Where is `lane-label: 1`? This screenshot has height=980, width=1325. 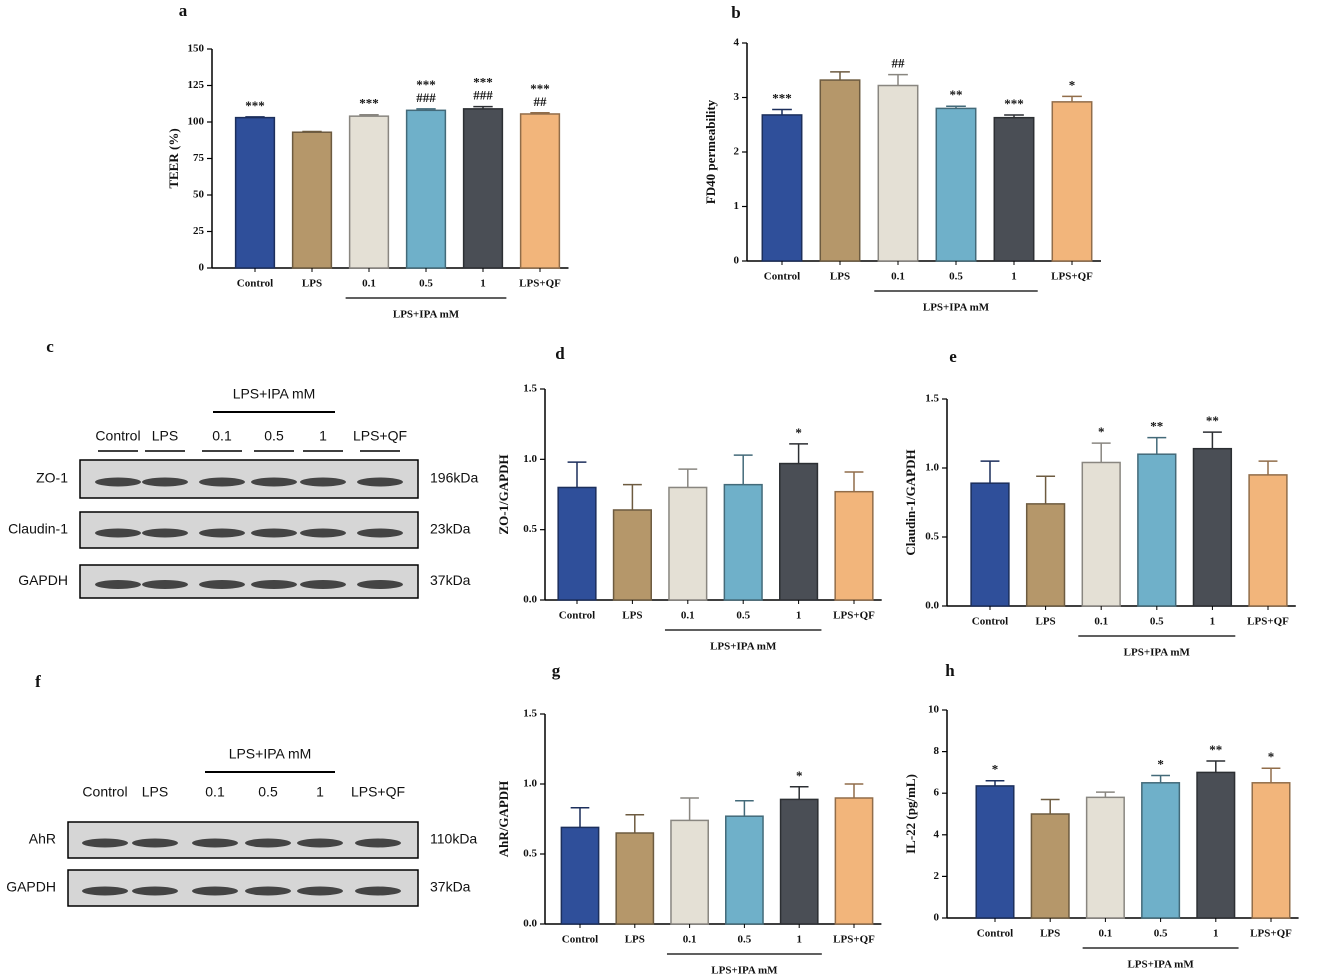
lane-label: 1 is located at coordinates (323, 436).